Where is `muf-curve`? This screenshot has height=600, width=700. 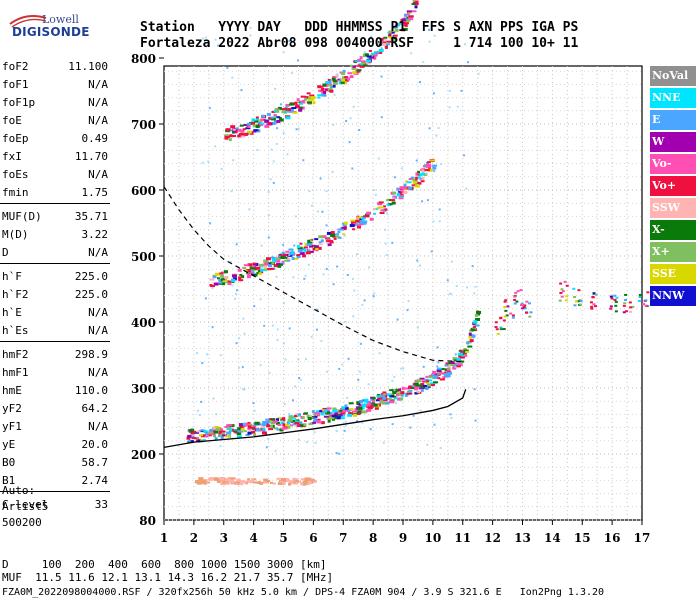
muf-curve is located at coordinates (313, 274).